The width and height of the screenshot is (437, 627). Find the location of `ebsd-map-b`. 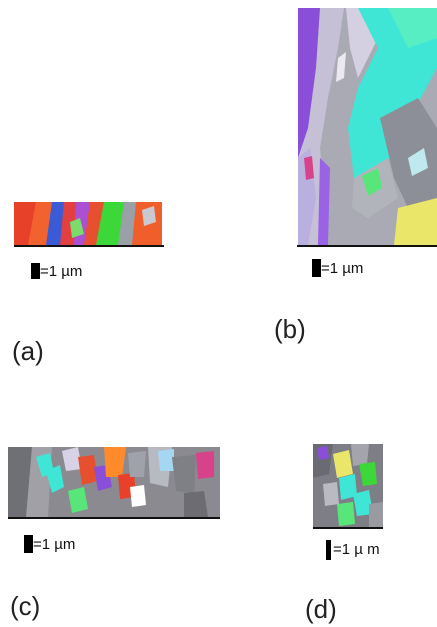

ebsd-map-b is located at coordinates (367, 126).